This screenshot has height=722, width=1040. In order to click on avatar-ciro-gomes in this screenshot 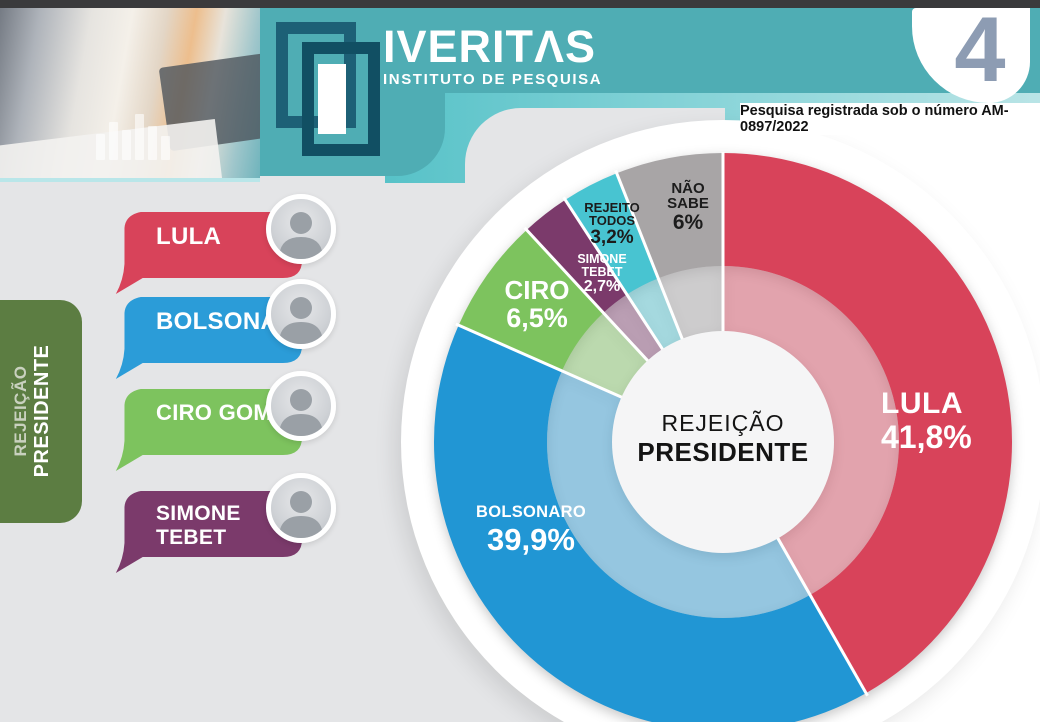, I will do `click(301, 406)`.